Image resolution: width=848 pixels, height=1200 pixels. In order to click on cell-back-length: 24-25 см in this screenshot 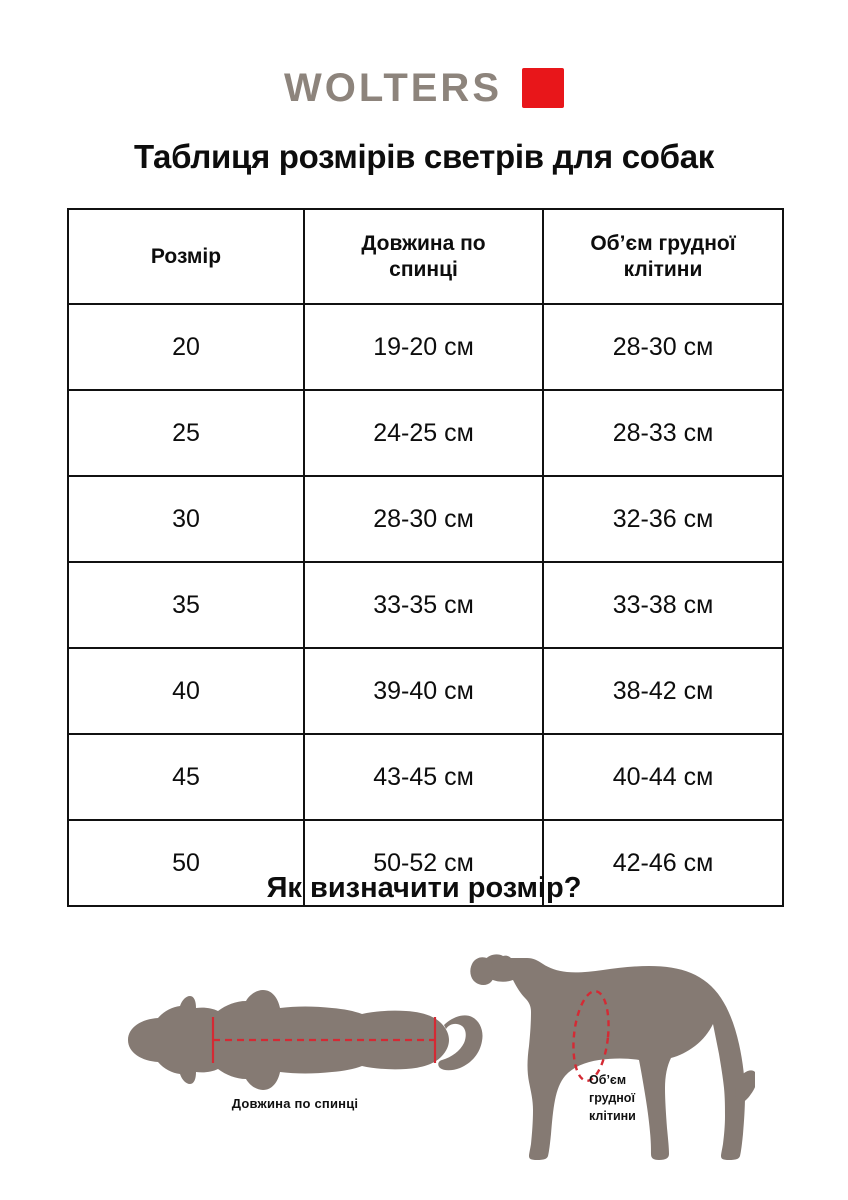, I will do `click(423, 433)`.